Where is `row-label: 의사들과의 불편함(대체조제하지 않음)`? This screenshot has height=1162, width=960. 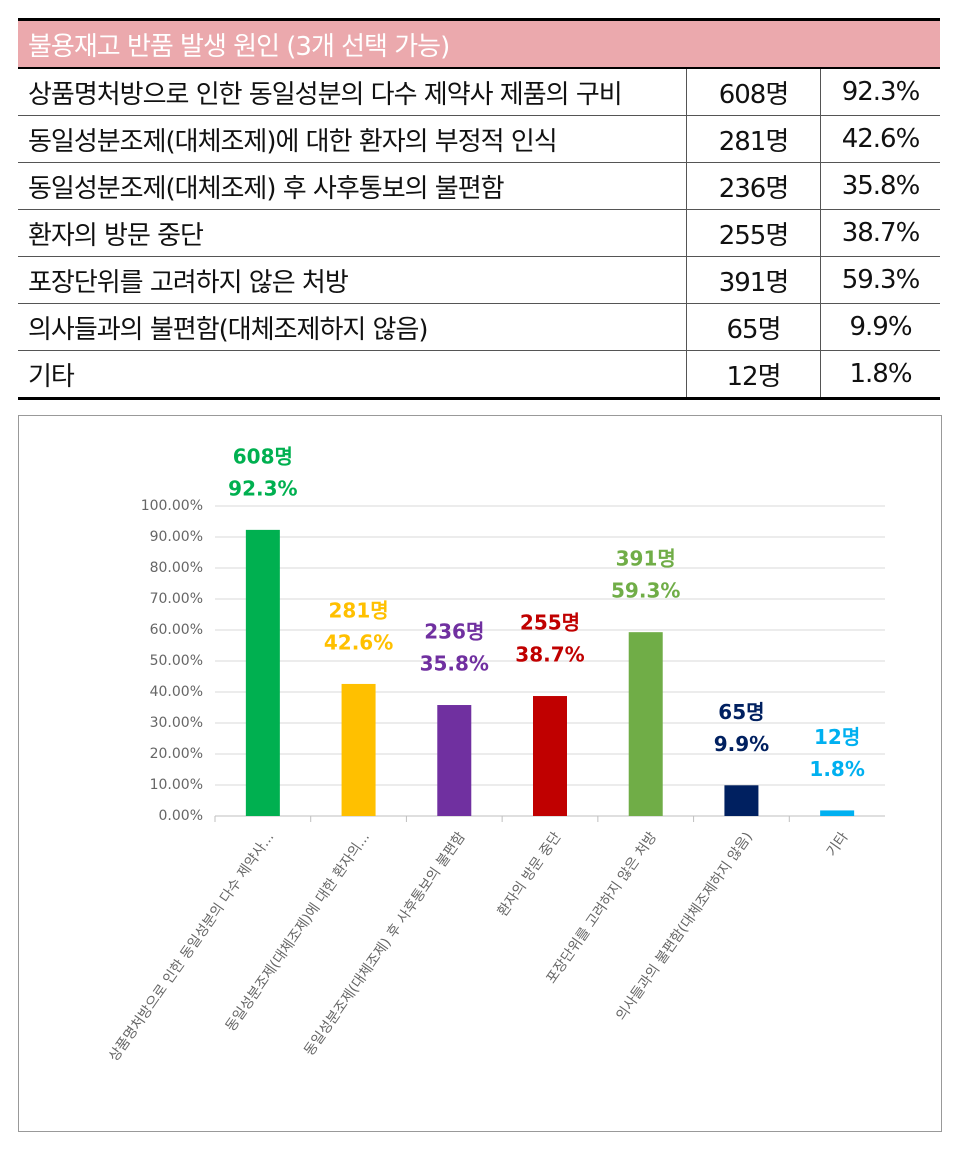 row-label: 의사들과의 불편함(대체조제하지 않음) is located at coordinates (352, 327).